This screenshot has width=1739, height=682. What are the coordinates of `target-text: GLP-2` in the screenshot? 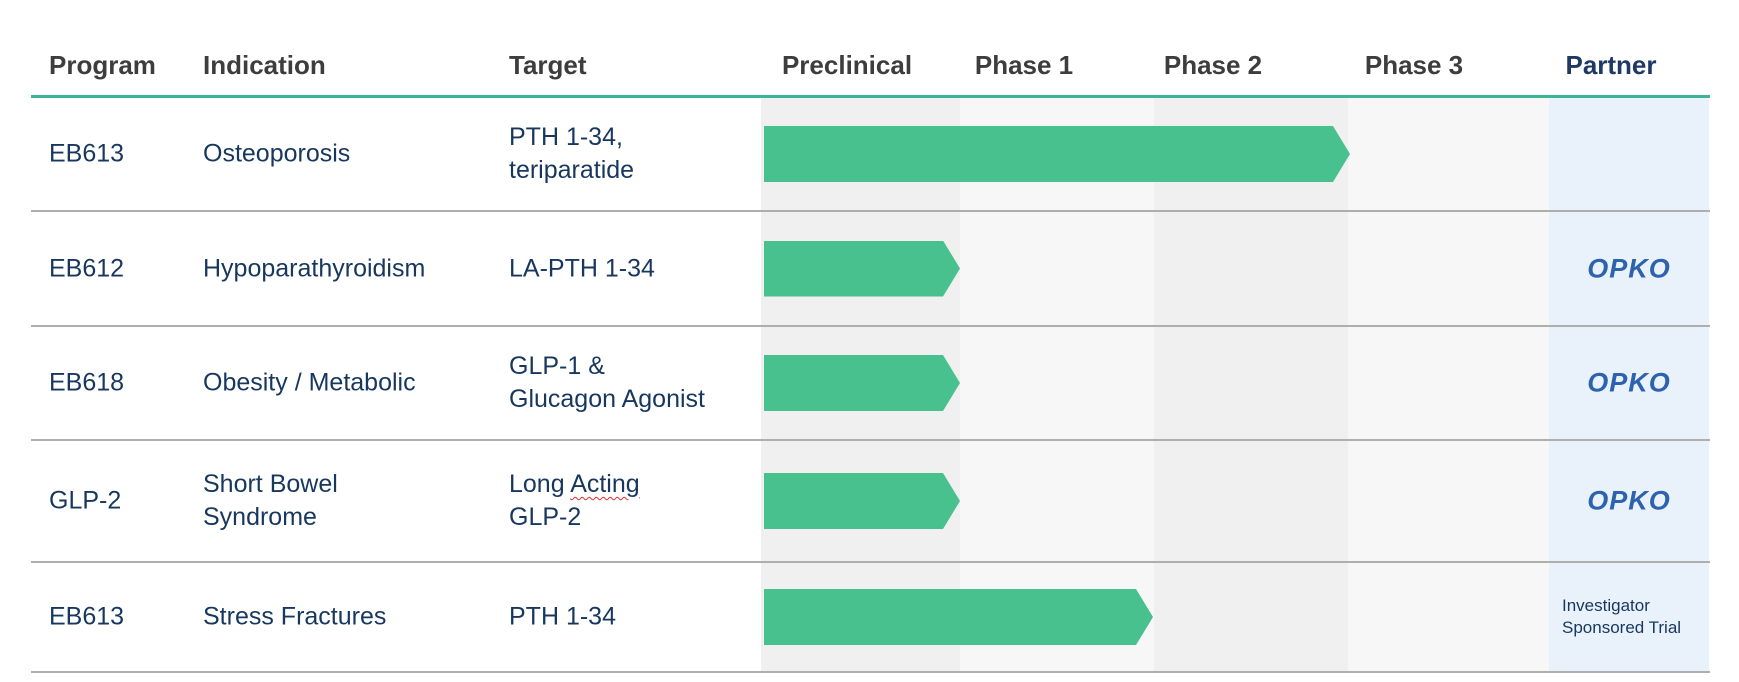 It's located at (545, 517).